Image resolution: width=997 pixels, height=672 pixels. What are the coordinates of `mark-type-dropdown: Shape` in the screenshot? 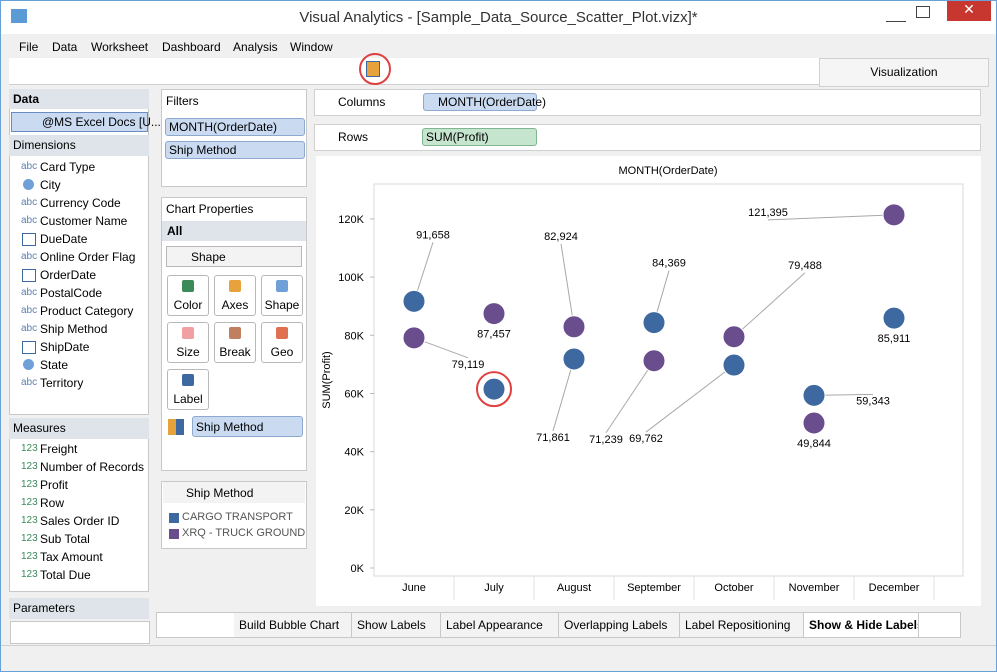 It's located at (234, 256).